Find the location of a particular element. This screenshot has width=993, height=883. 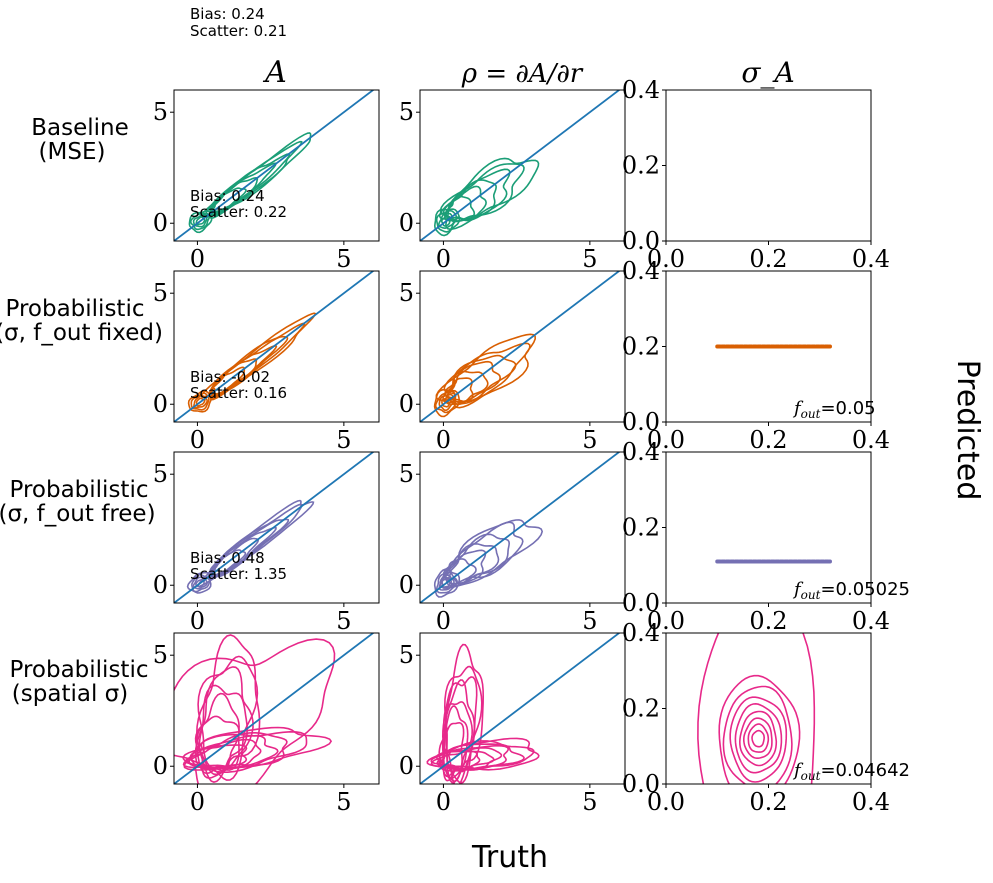

panel-fixed-sigma: 0.0 0.2 0.4 0.0 0.2 0.4 fout=0.05 is located at coordinates (756, 355).